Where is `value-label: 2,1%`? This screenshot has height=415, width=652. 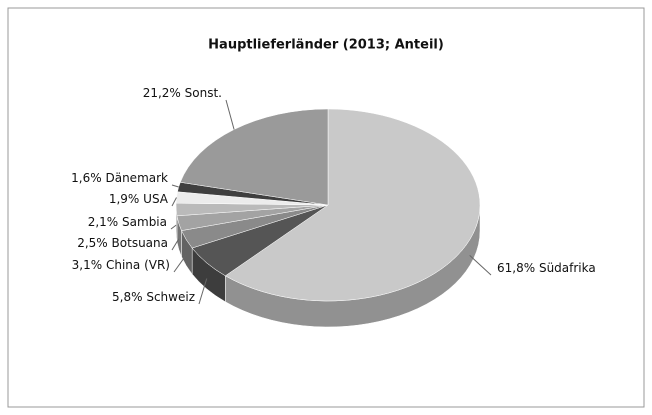
value-label: 2,1% is located at coordinates (103, 222).